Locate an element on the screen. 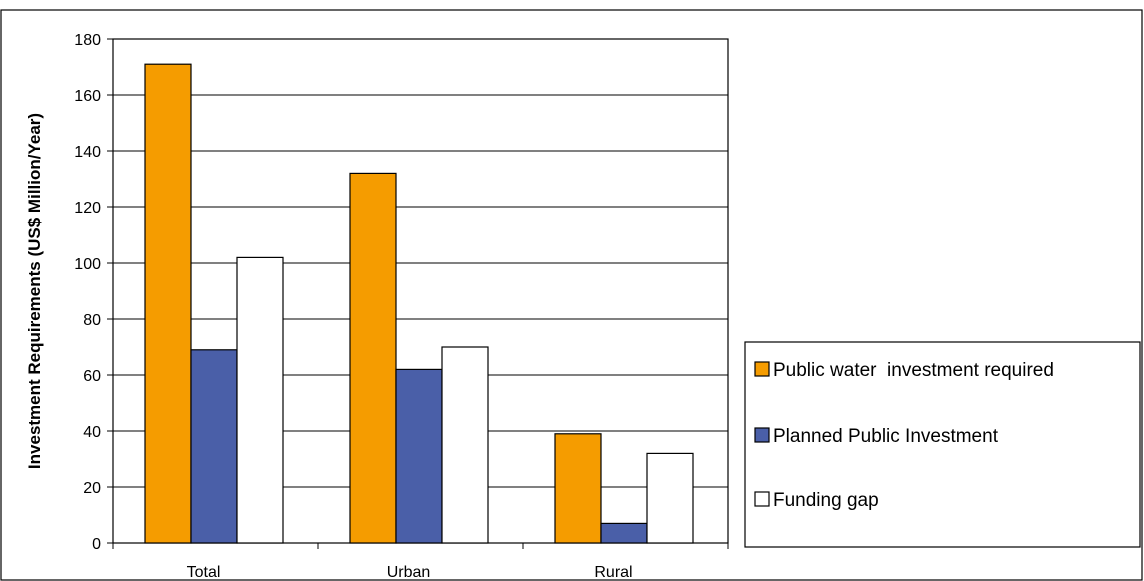 This screenshot has width=1144, height=581. y-tick-label: 100 is located at coordinates (87, 264).